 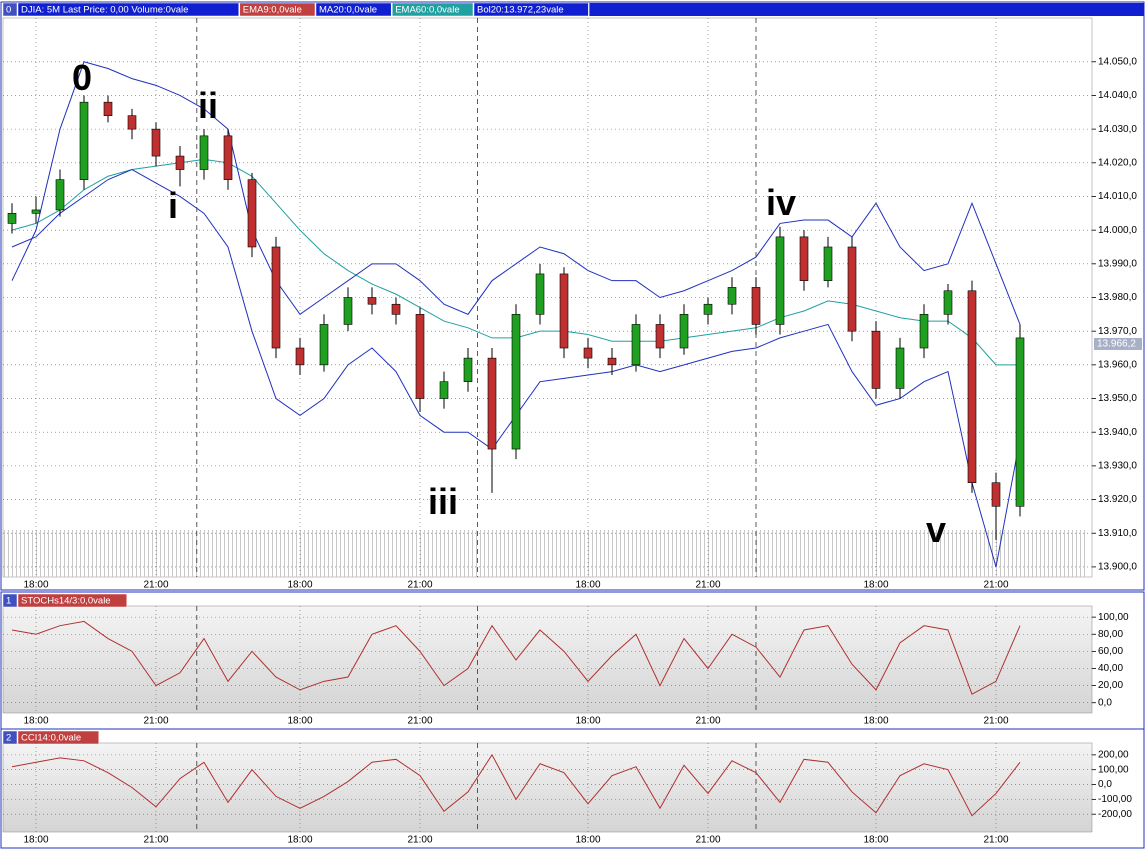 What do you see at coordinates (1117, 533) in the screenshot?
I see `y-tick-label: 13.910,0` at bounding box center [1117, 533].